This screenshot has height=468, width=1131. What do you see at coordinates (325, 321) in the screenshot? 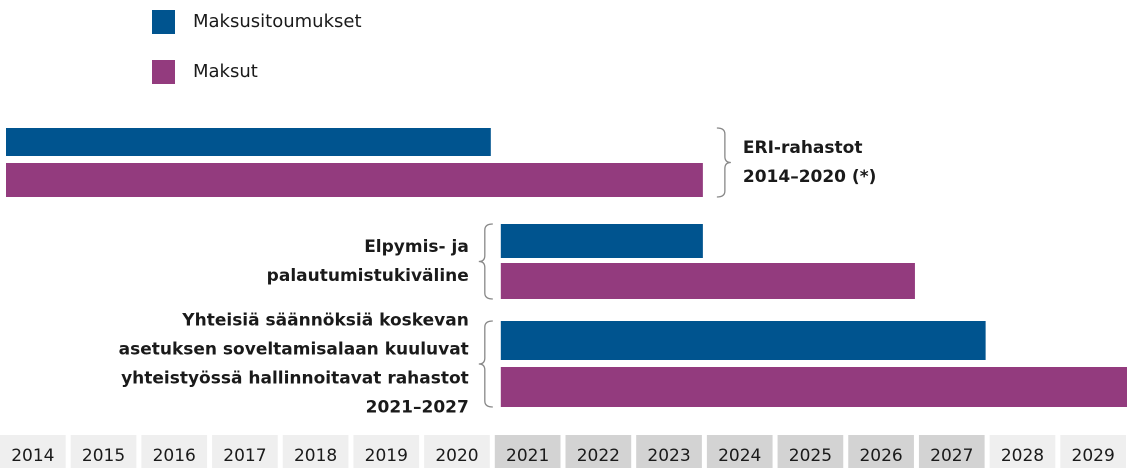
I see `group-label: Yhteisiä säännöksiä koskevan` at bounding box center [325, 321].